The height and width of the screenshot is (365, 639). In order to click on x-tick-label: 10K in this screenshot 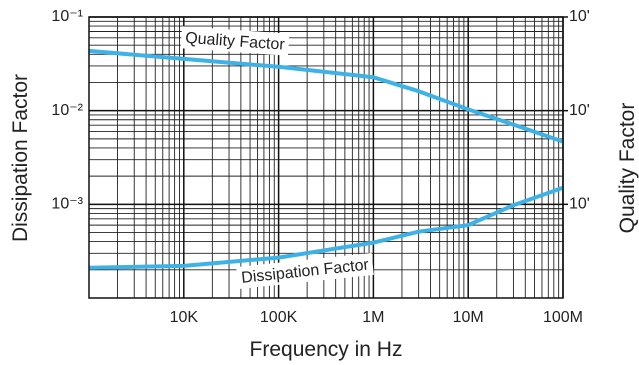, I will do `click(184, 317)`.